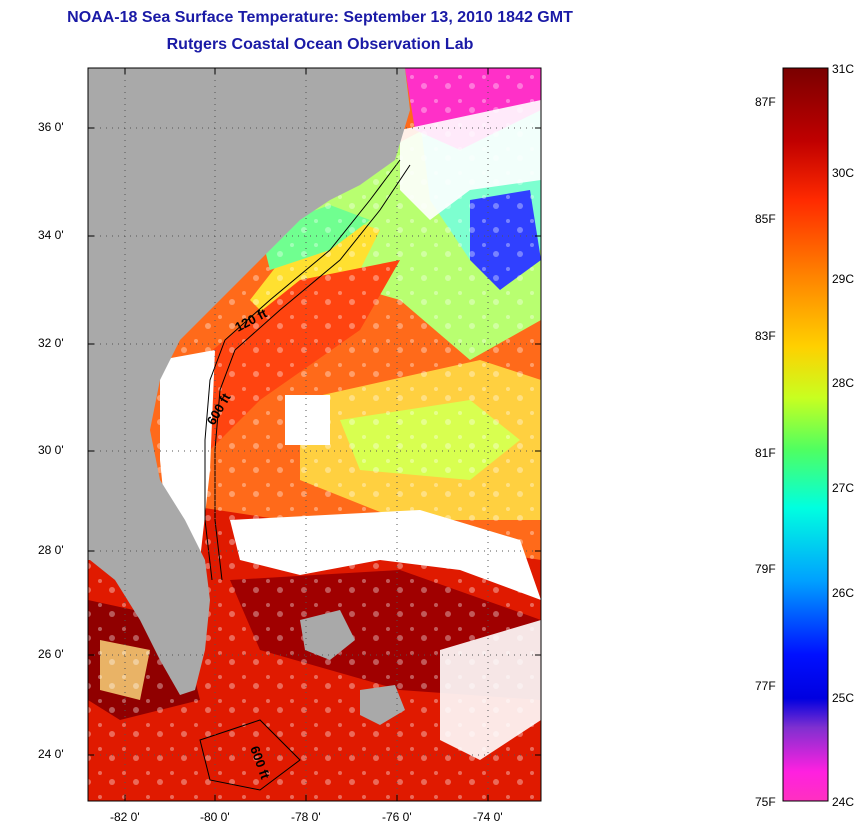  What do you see at coordinates (843, 698) in the screenshot?
I see `colorbar-celsius-label: 25C` at bounding box center [843, 698].